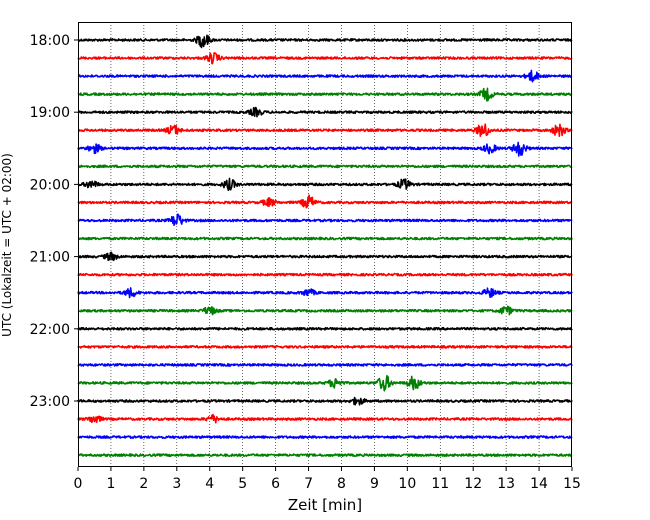  I want to click on x-axis-label: Zeit [min], so click(325, 505).